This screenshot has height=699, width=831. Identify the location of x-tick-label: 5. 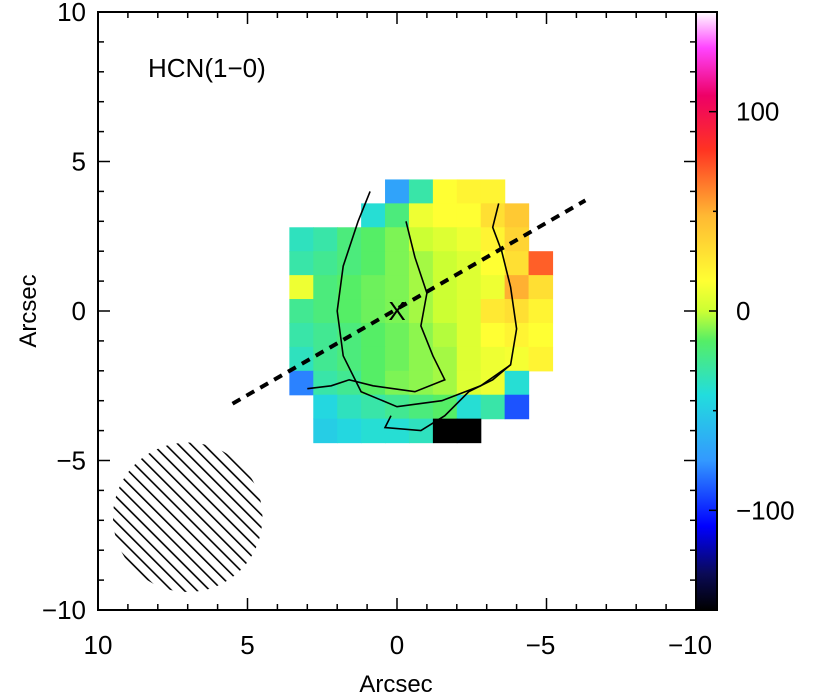
(247, 645).